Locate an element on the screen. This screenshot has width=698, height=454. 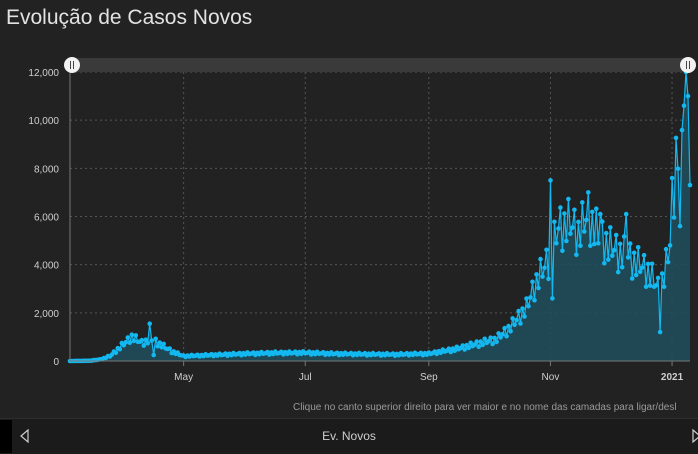
y-tick-label: 4,000 is located at coordinates (46, 266).